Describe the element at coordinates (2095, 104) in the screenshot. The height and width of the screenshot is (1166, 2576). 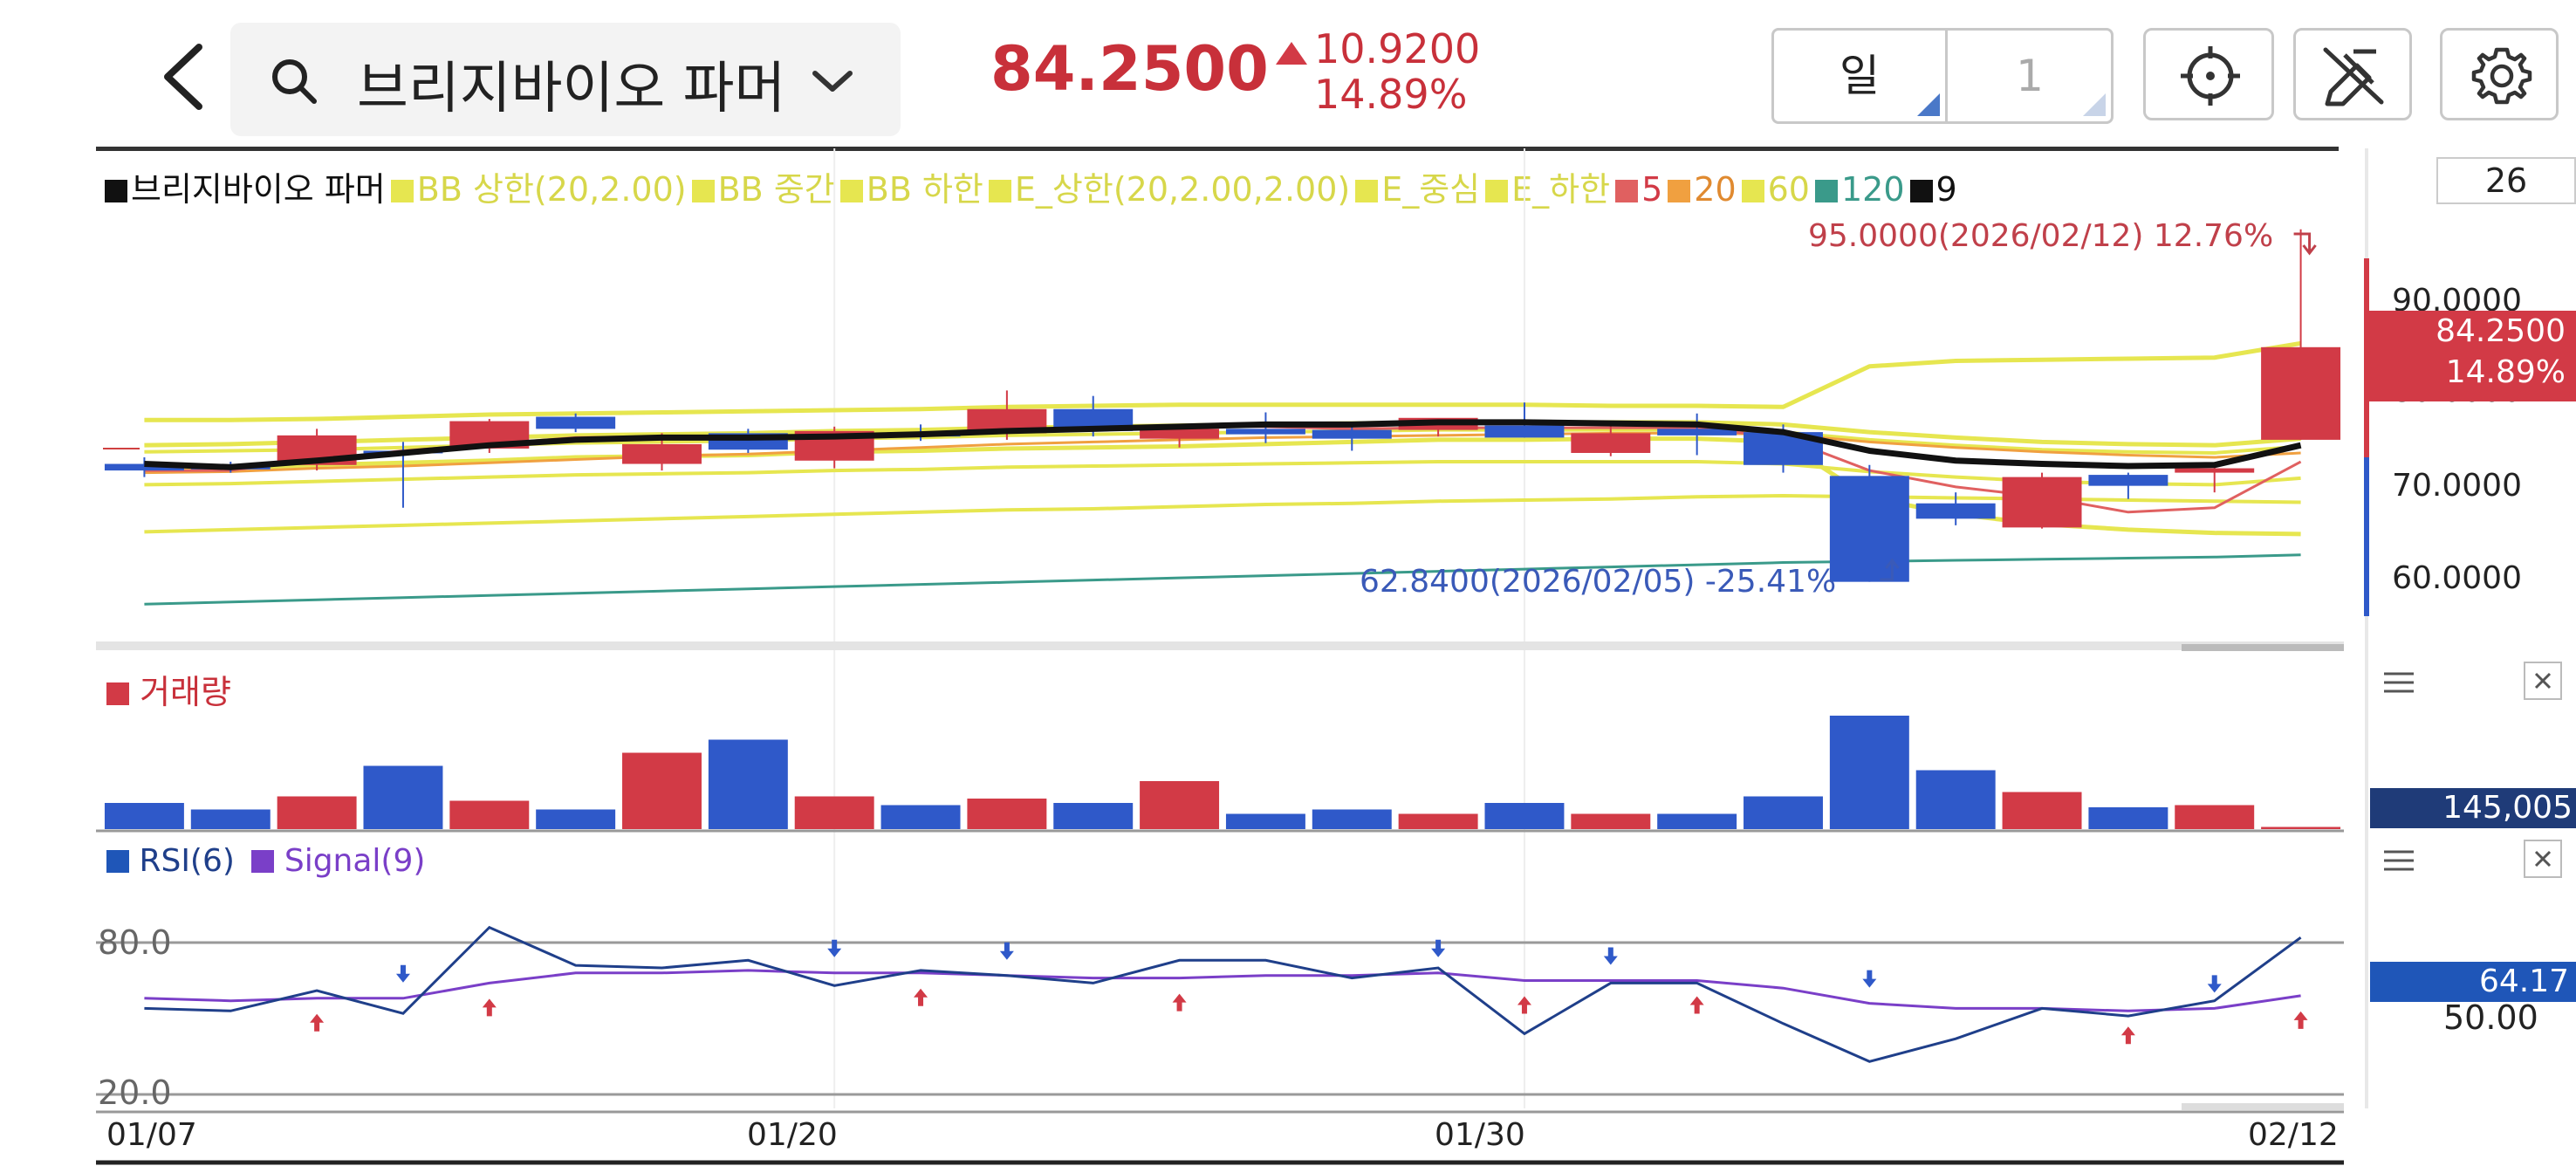
I see `corner-triangle-icon` at that location.